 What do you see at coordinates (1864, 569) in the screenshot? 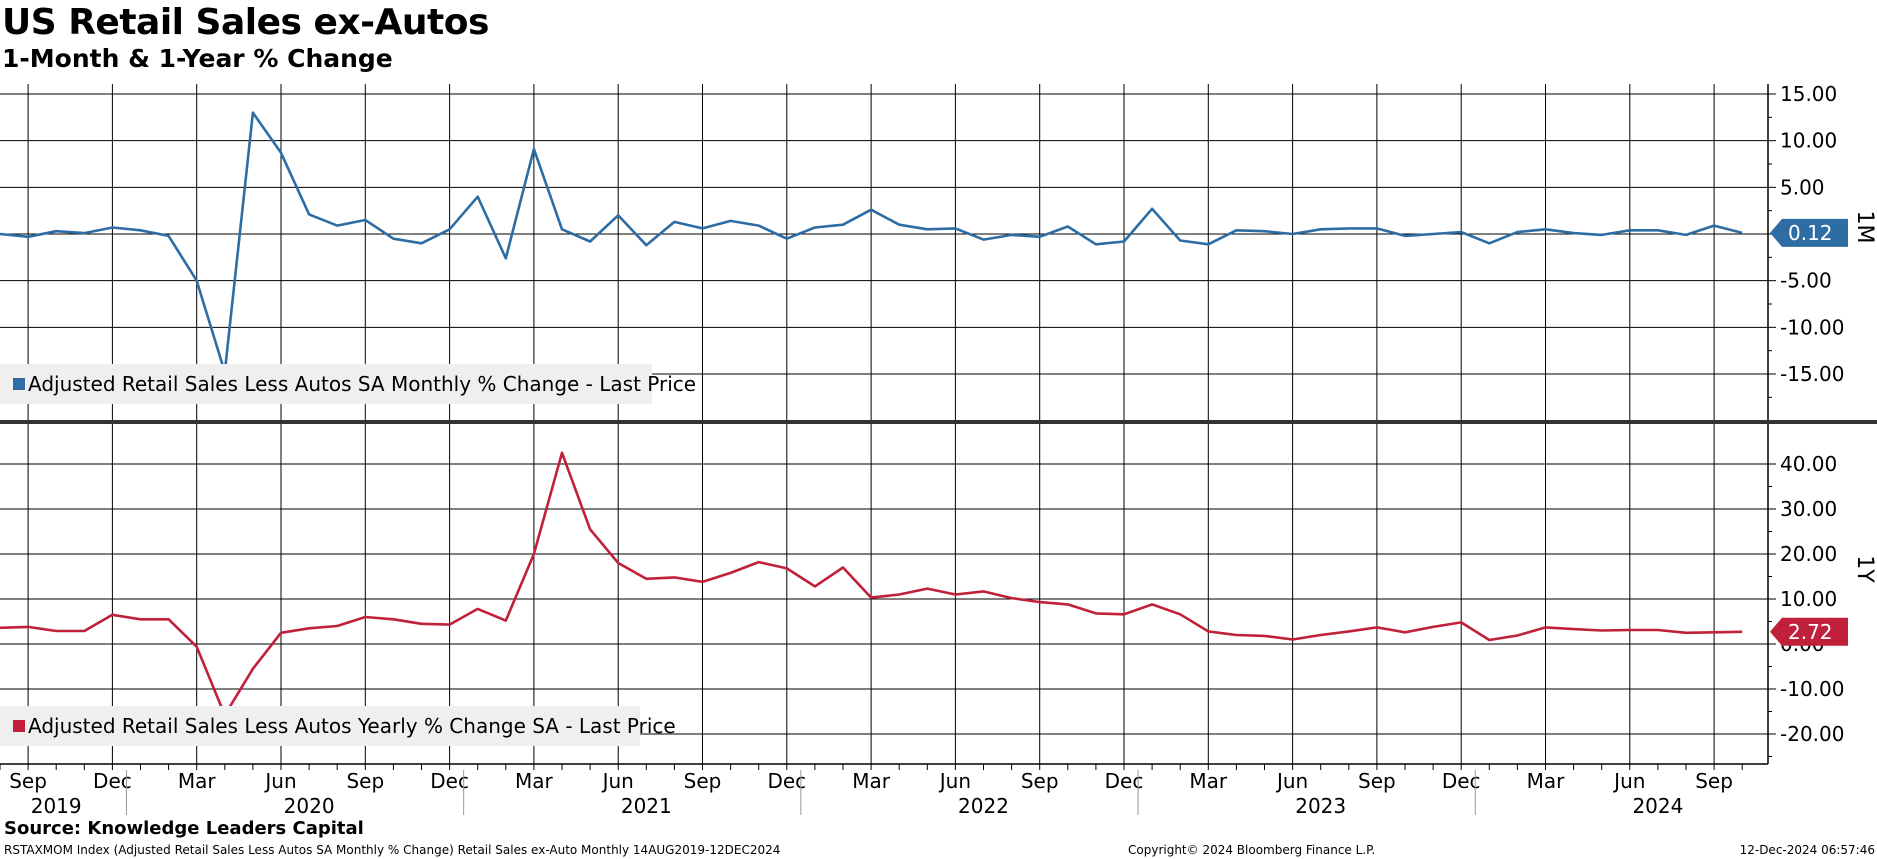
I see `panel-label: 1Y` at bounding box center [1864, 569].